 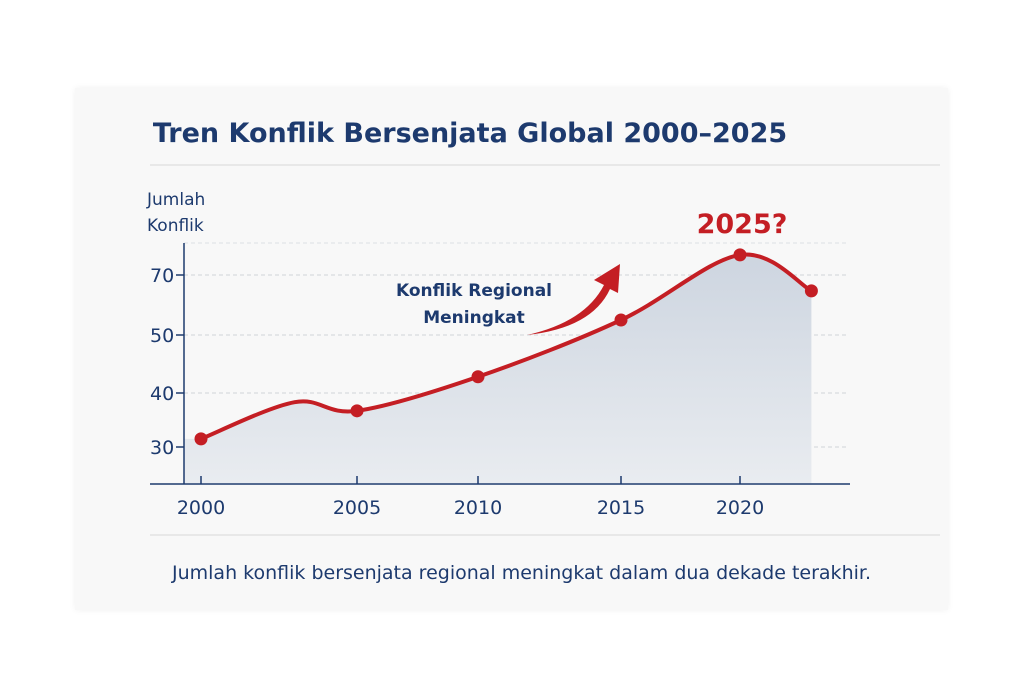 What do you see at coordinates (742, 224) in the screenshot?
I see `peak-annotation: 2025?` at bounding box center [742, 224].